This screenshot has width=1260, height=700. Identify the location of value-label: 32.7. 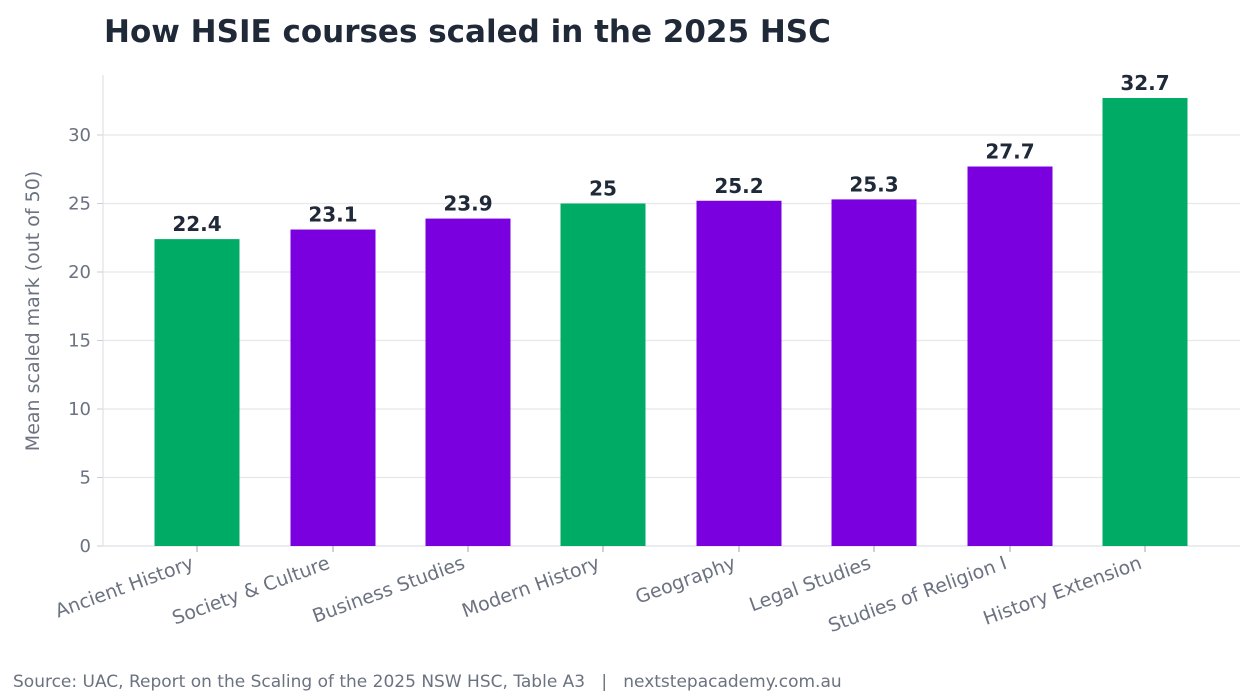
(1144, 83).